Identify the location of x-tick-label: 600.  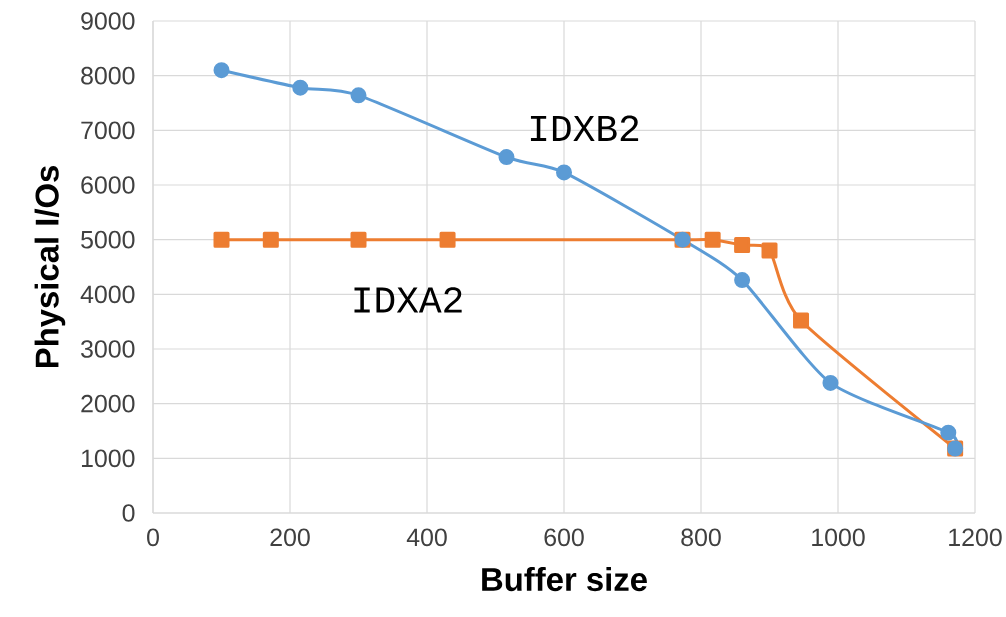
(564, 537).